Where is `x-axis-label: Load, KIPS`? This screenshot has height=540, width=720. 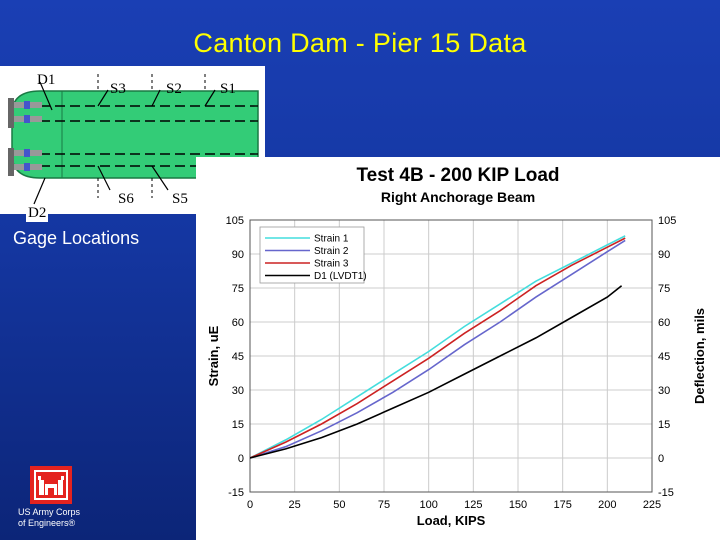 x-axis-label: Load, KIPS is located at coordinates (451, 520).